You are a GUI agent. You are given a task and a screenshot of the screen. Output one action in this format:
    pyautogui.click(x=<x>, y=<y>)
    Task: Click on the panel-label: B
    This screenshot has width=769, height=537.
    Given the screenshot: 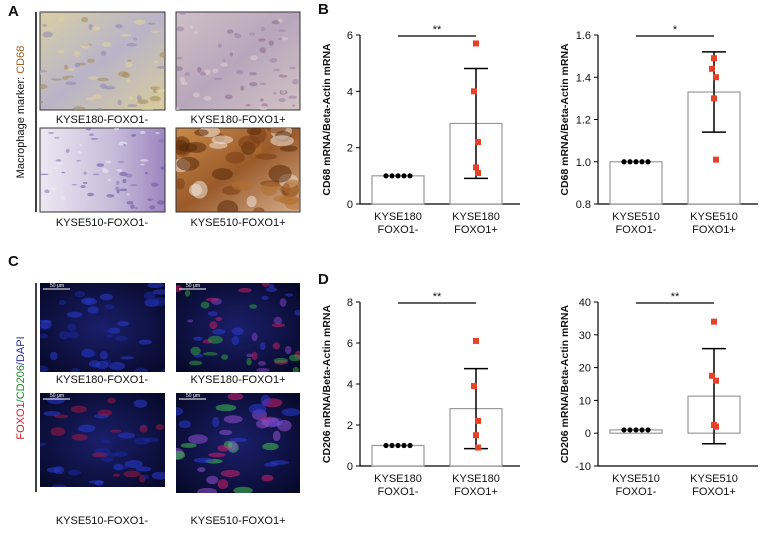 What is the action you would take?
    pyautogui.click(x=323, y=9)
    